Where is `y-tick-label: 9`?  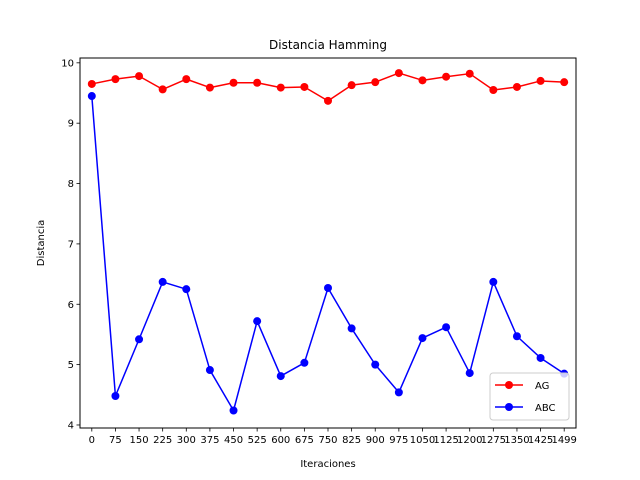 y-tick-label: 9 is located at coordinates (71, 124).